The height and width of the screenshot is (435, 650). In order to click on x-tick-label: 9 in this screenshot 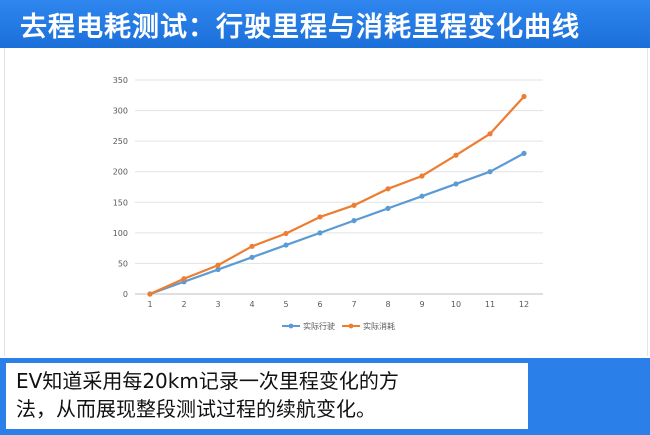, I will do `click(421, 304)`.